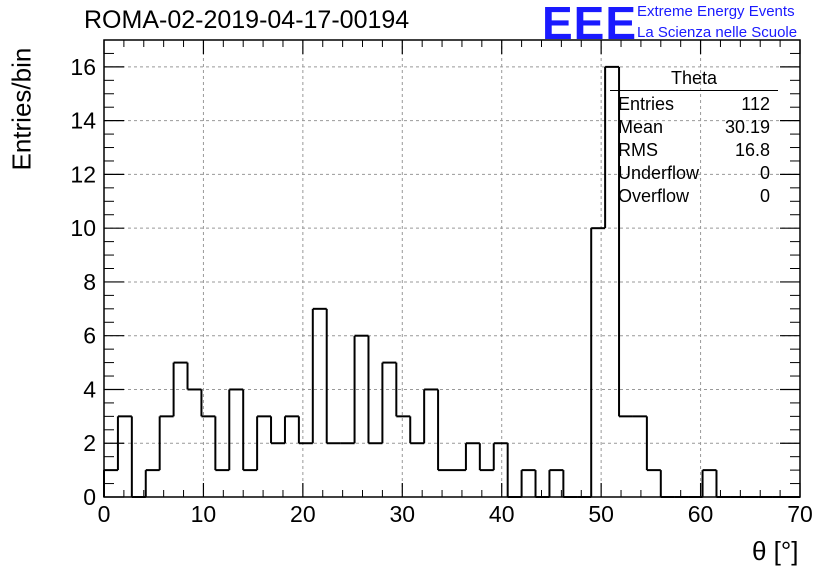  Describe the element at coordinates (204, 514) in the screenshot. I see `x-tick-label: 10` at that location.